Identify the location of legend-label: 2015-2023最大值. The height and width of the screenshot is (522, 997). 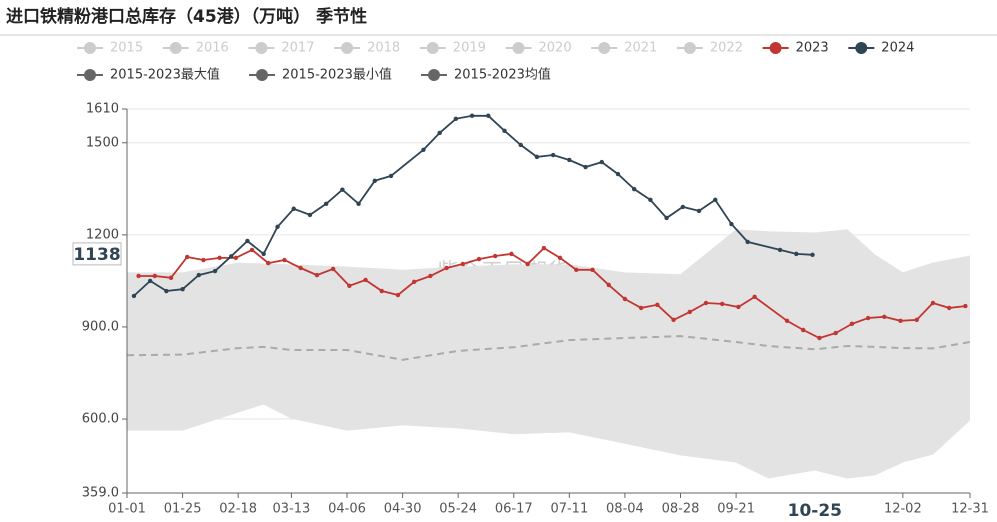
(165, 75).